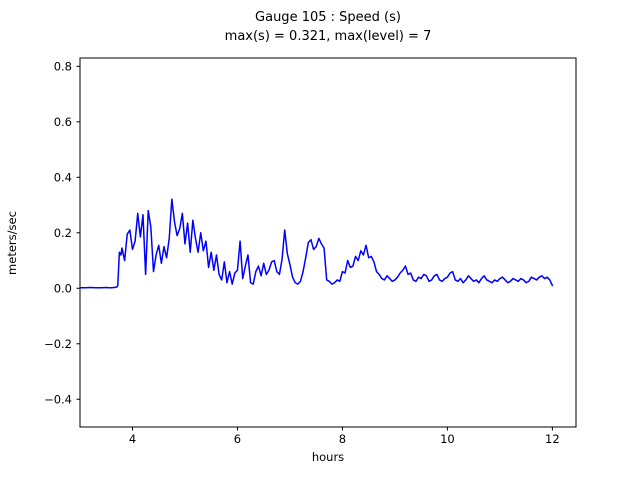 Image resolution: width=640 pixels, height=480 pixels. Describe the element at coordinates (58, 399) in the screenshot. I see `y-tick-label: −0.4` at that location.